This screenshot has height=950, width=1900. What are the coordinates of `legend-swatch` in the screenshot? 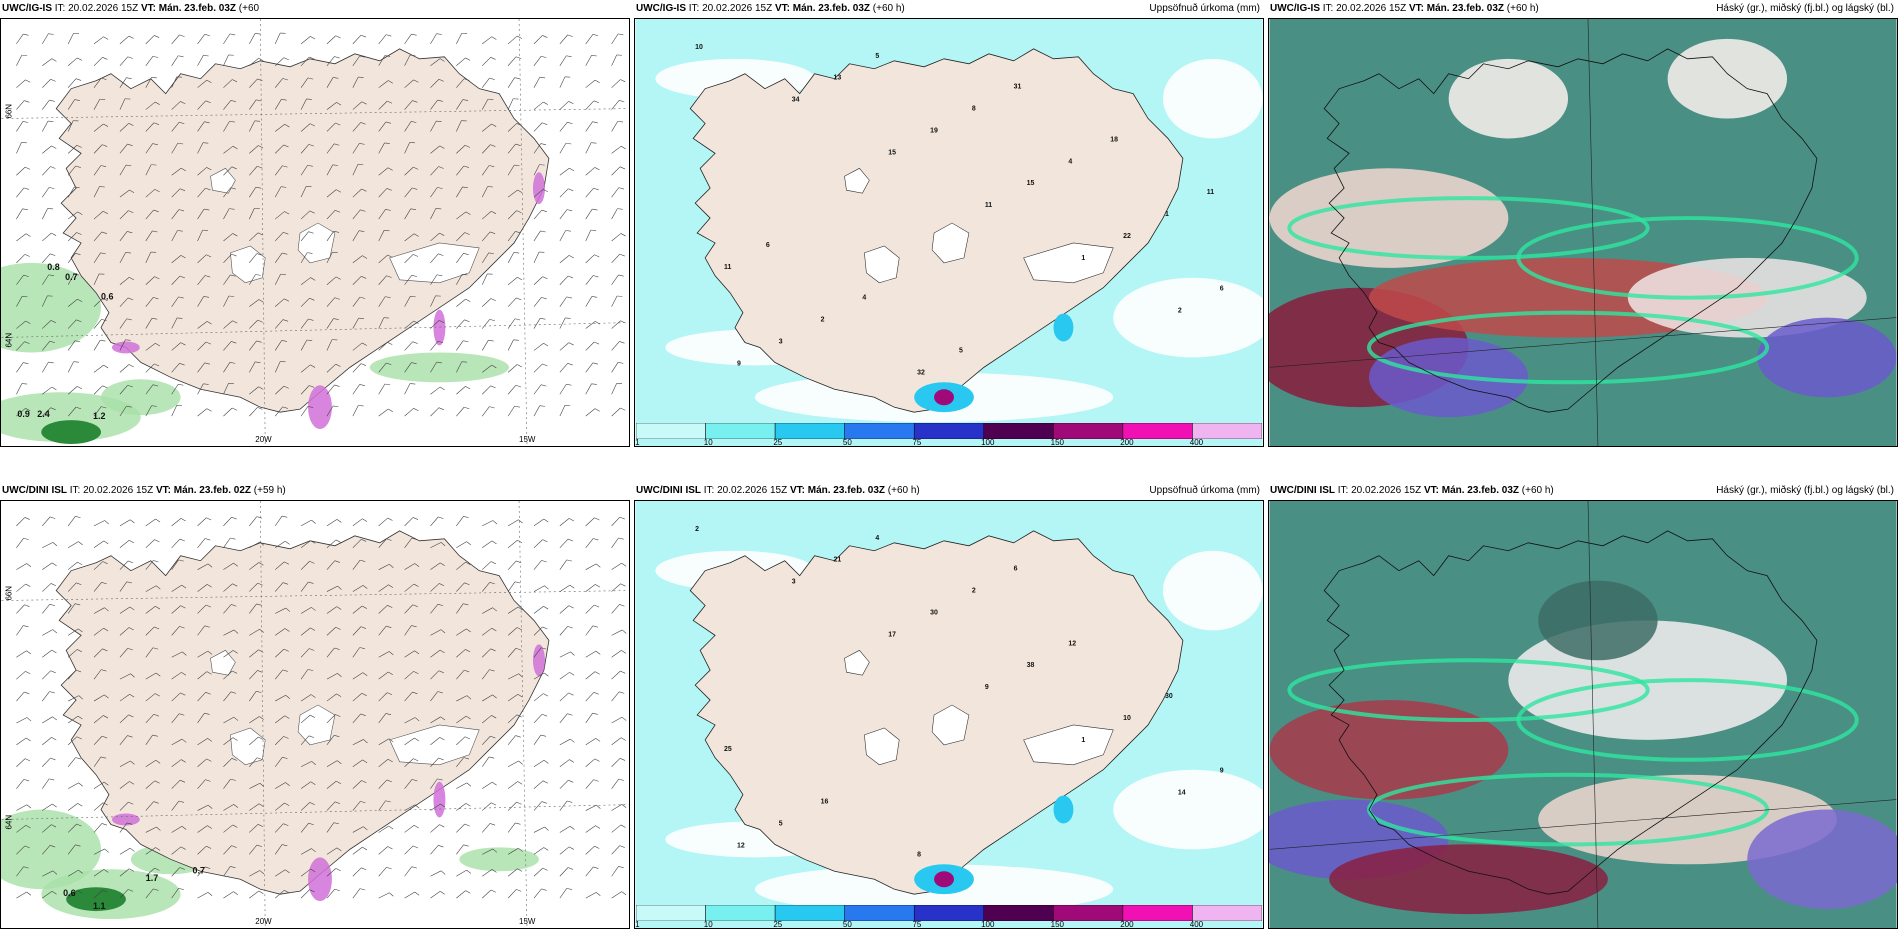 It's located at (1088, 913).